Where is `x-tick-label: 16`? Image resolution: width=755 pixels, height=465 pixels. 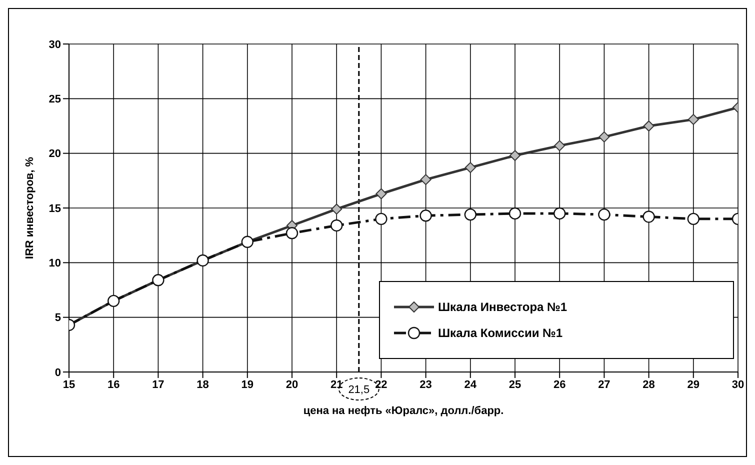
x-tick-label: 16 is located at coordinates (113, 384).